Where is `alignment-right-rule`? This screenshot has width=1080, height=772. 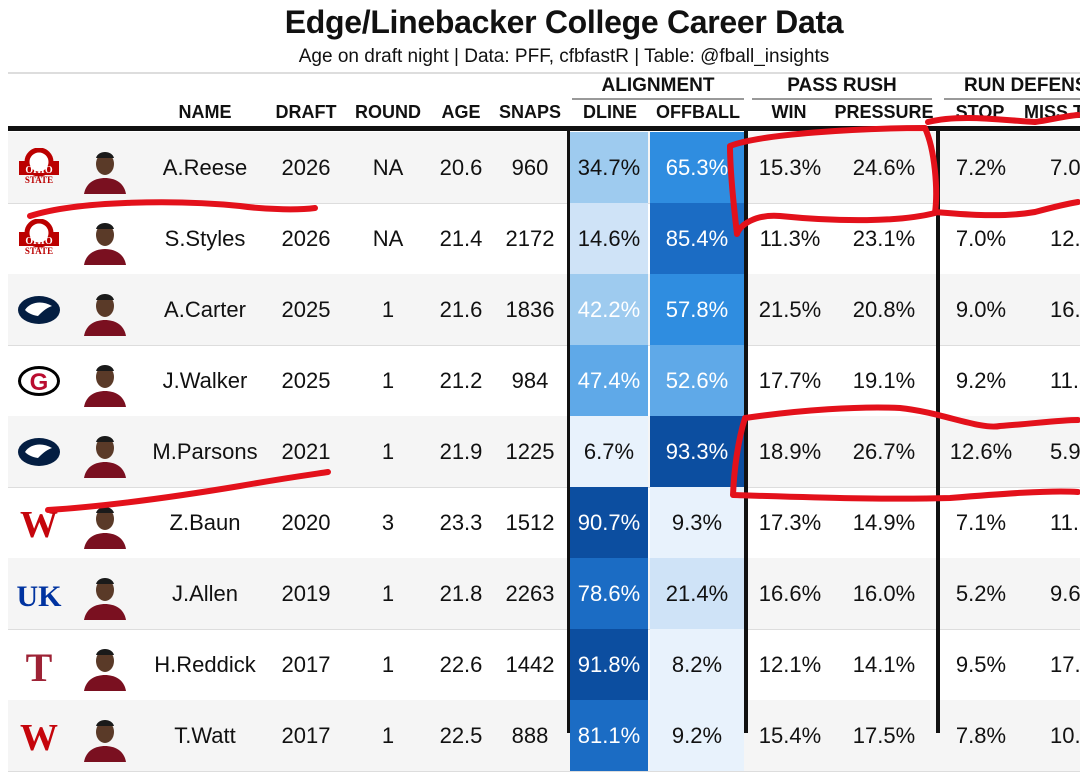 alignment-right-rule is located at coordinates (746, 430).